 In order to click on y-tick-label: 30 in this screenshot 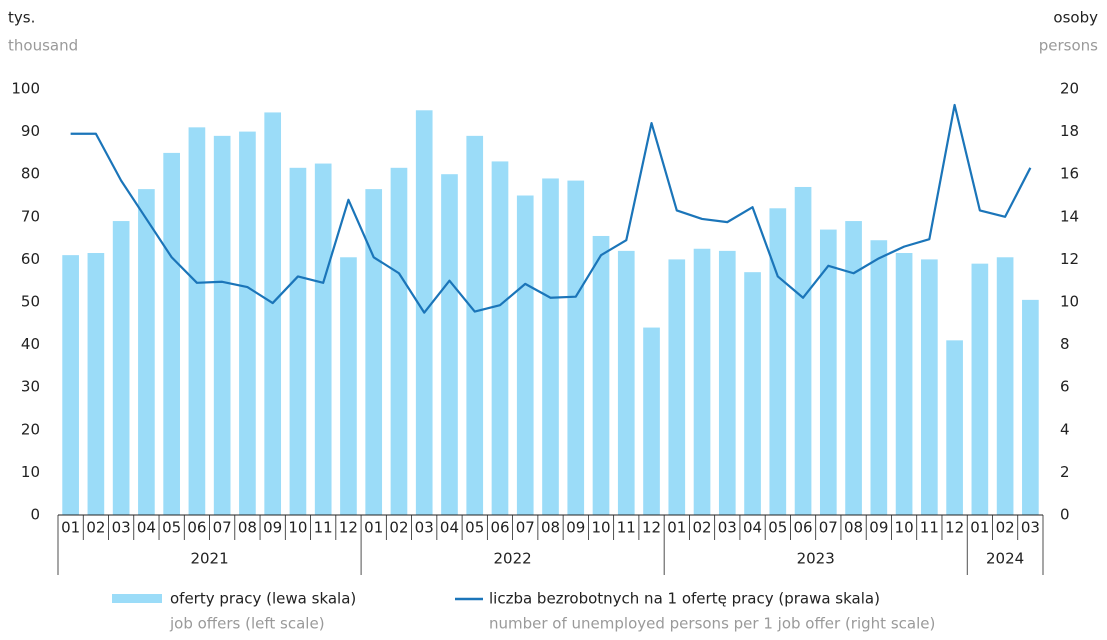, I will do `click(30, 387)`.